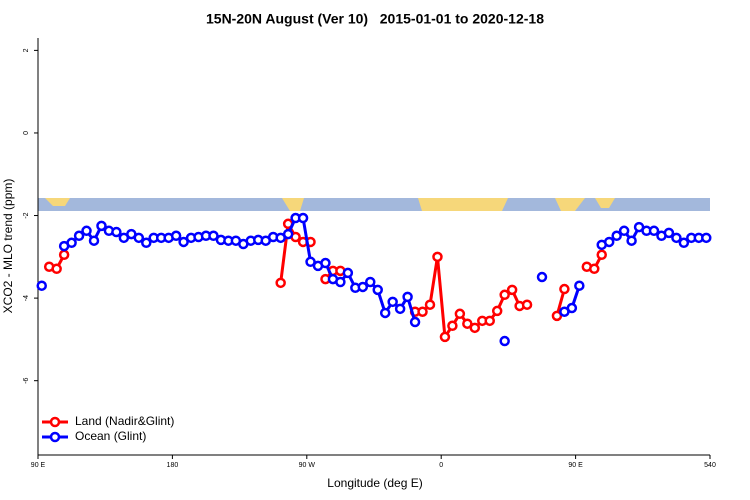 The width and height of the screenshot is (750, 500). What do you see at coordinates (124, 421) in the screenshot?
I see `legend-label: Land (Nadir&Glint)` at bounding box center [124, 421].